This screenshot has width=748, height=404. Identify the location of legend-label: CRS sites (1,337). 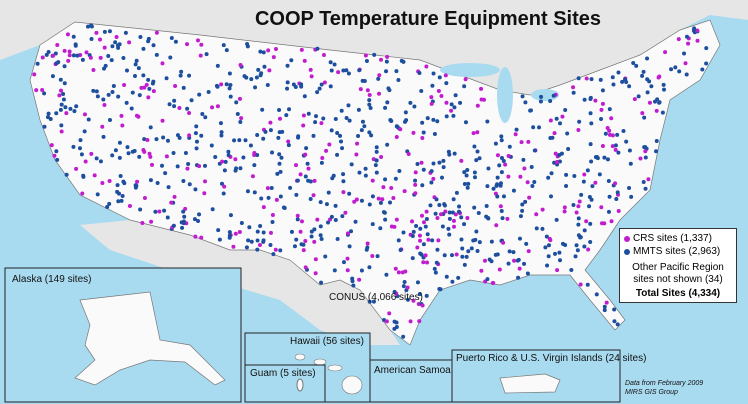
(672, 238).